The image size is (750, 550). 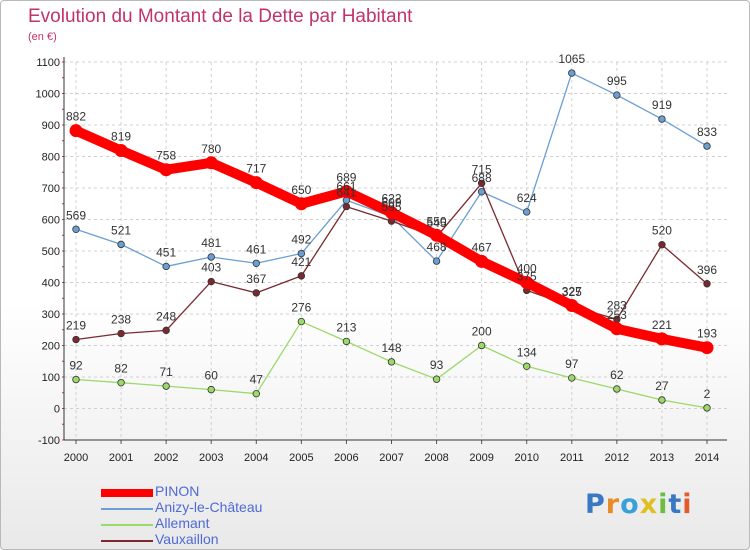 What do you see at coordinates (121, 369) in the screenshot?
I see `data-label: 82` at bounding box center [121, 369].